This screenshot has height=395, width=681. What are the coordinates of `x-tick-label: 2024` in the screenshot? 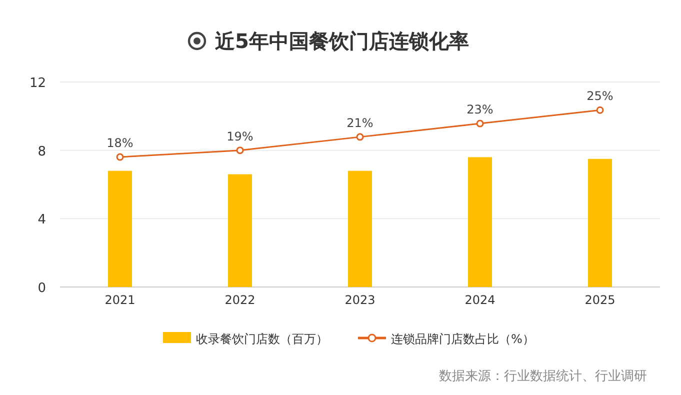 It's located at (480, 300).